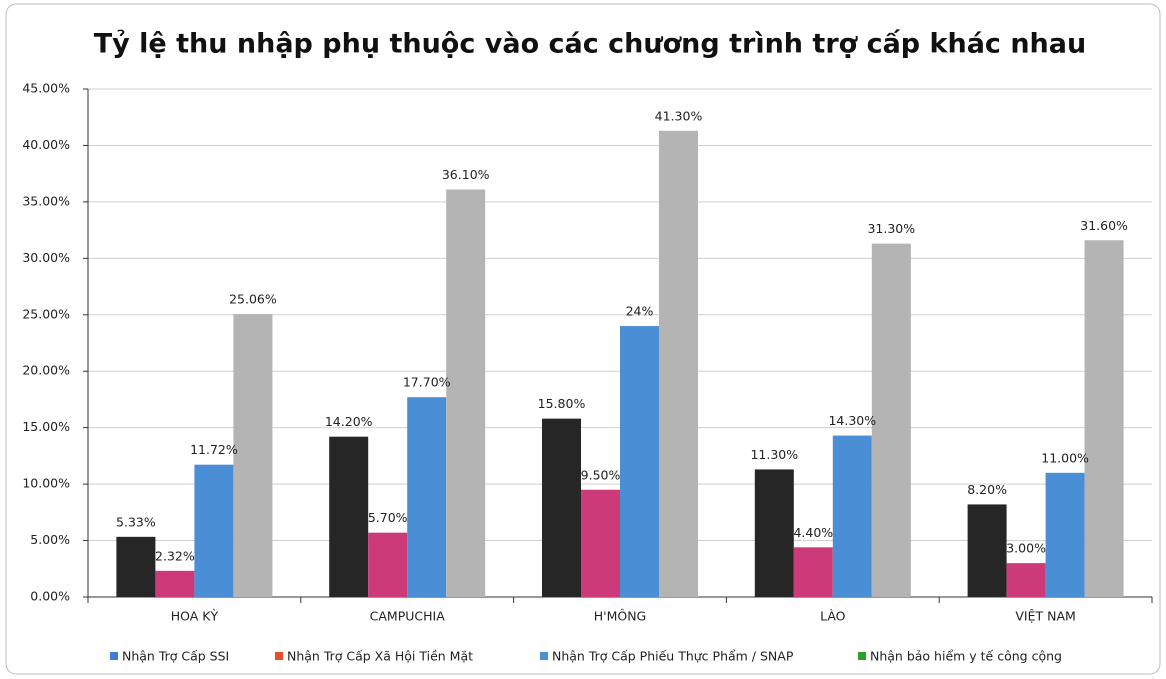 The height and width of the screenshot is (679, 1166). I want to click on data-label: 3.00%, so click(1026, 548).